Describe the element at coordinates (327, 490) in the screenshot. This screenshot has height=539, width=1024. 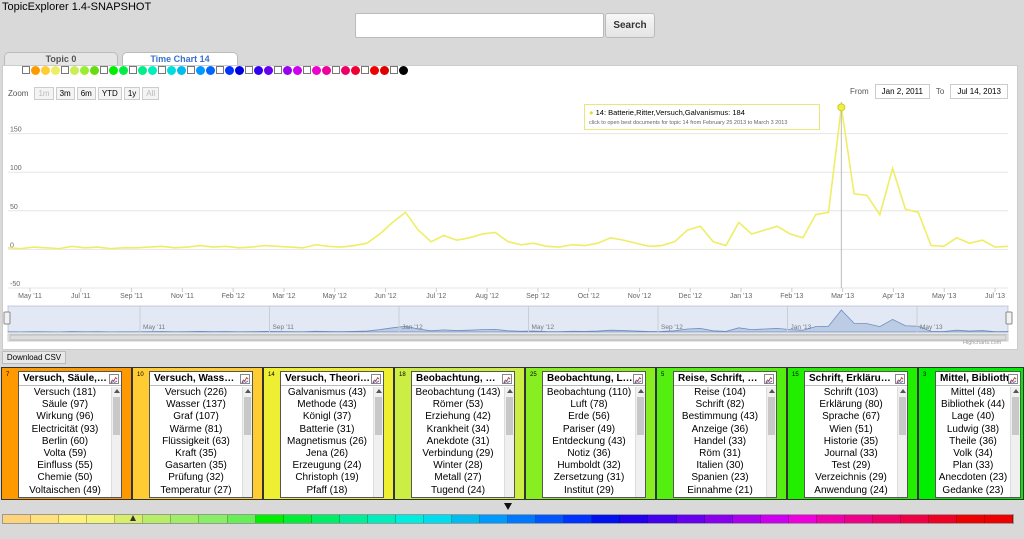
I see `topic-word-item: Pfaff (18)` at that location.